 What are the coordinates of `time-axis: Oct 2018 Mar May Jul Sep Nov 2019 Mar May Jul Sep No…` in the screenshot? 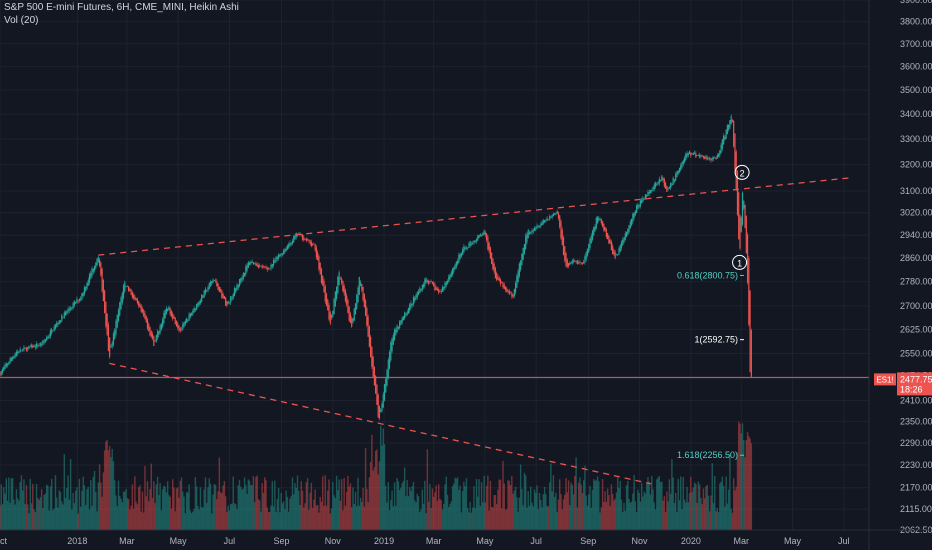 It's located at (466, 537).